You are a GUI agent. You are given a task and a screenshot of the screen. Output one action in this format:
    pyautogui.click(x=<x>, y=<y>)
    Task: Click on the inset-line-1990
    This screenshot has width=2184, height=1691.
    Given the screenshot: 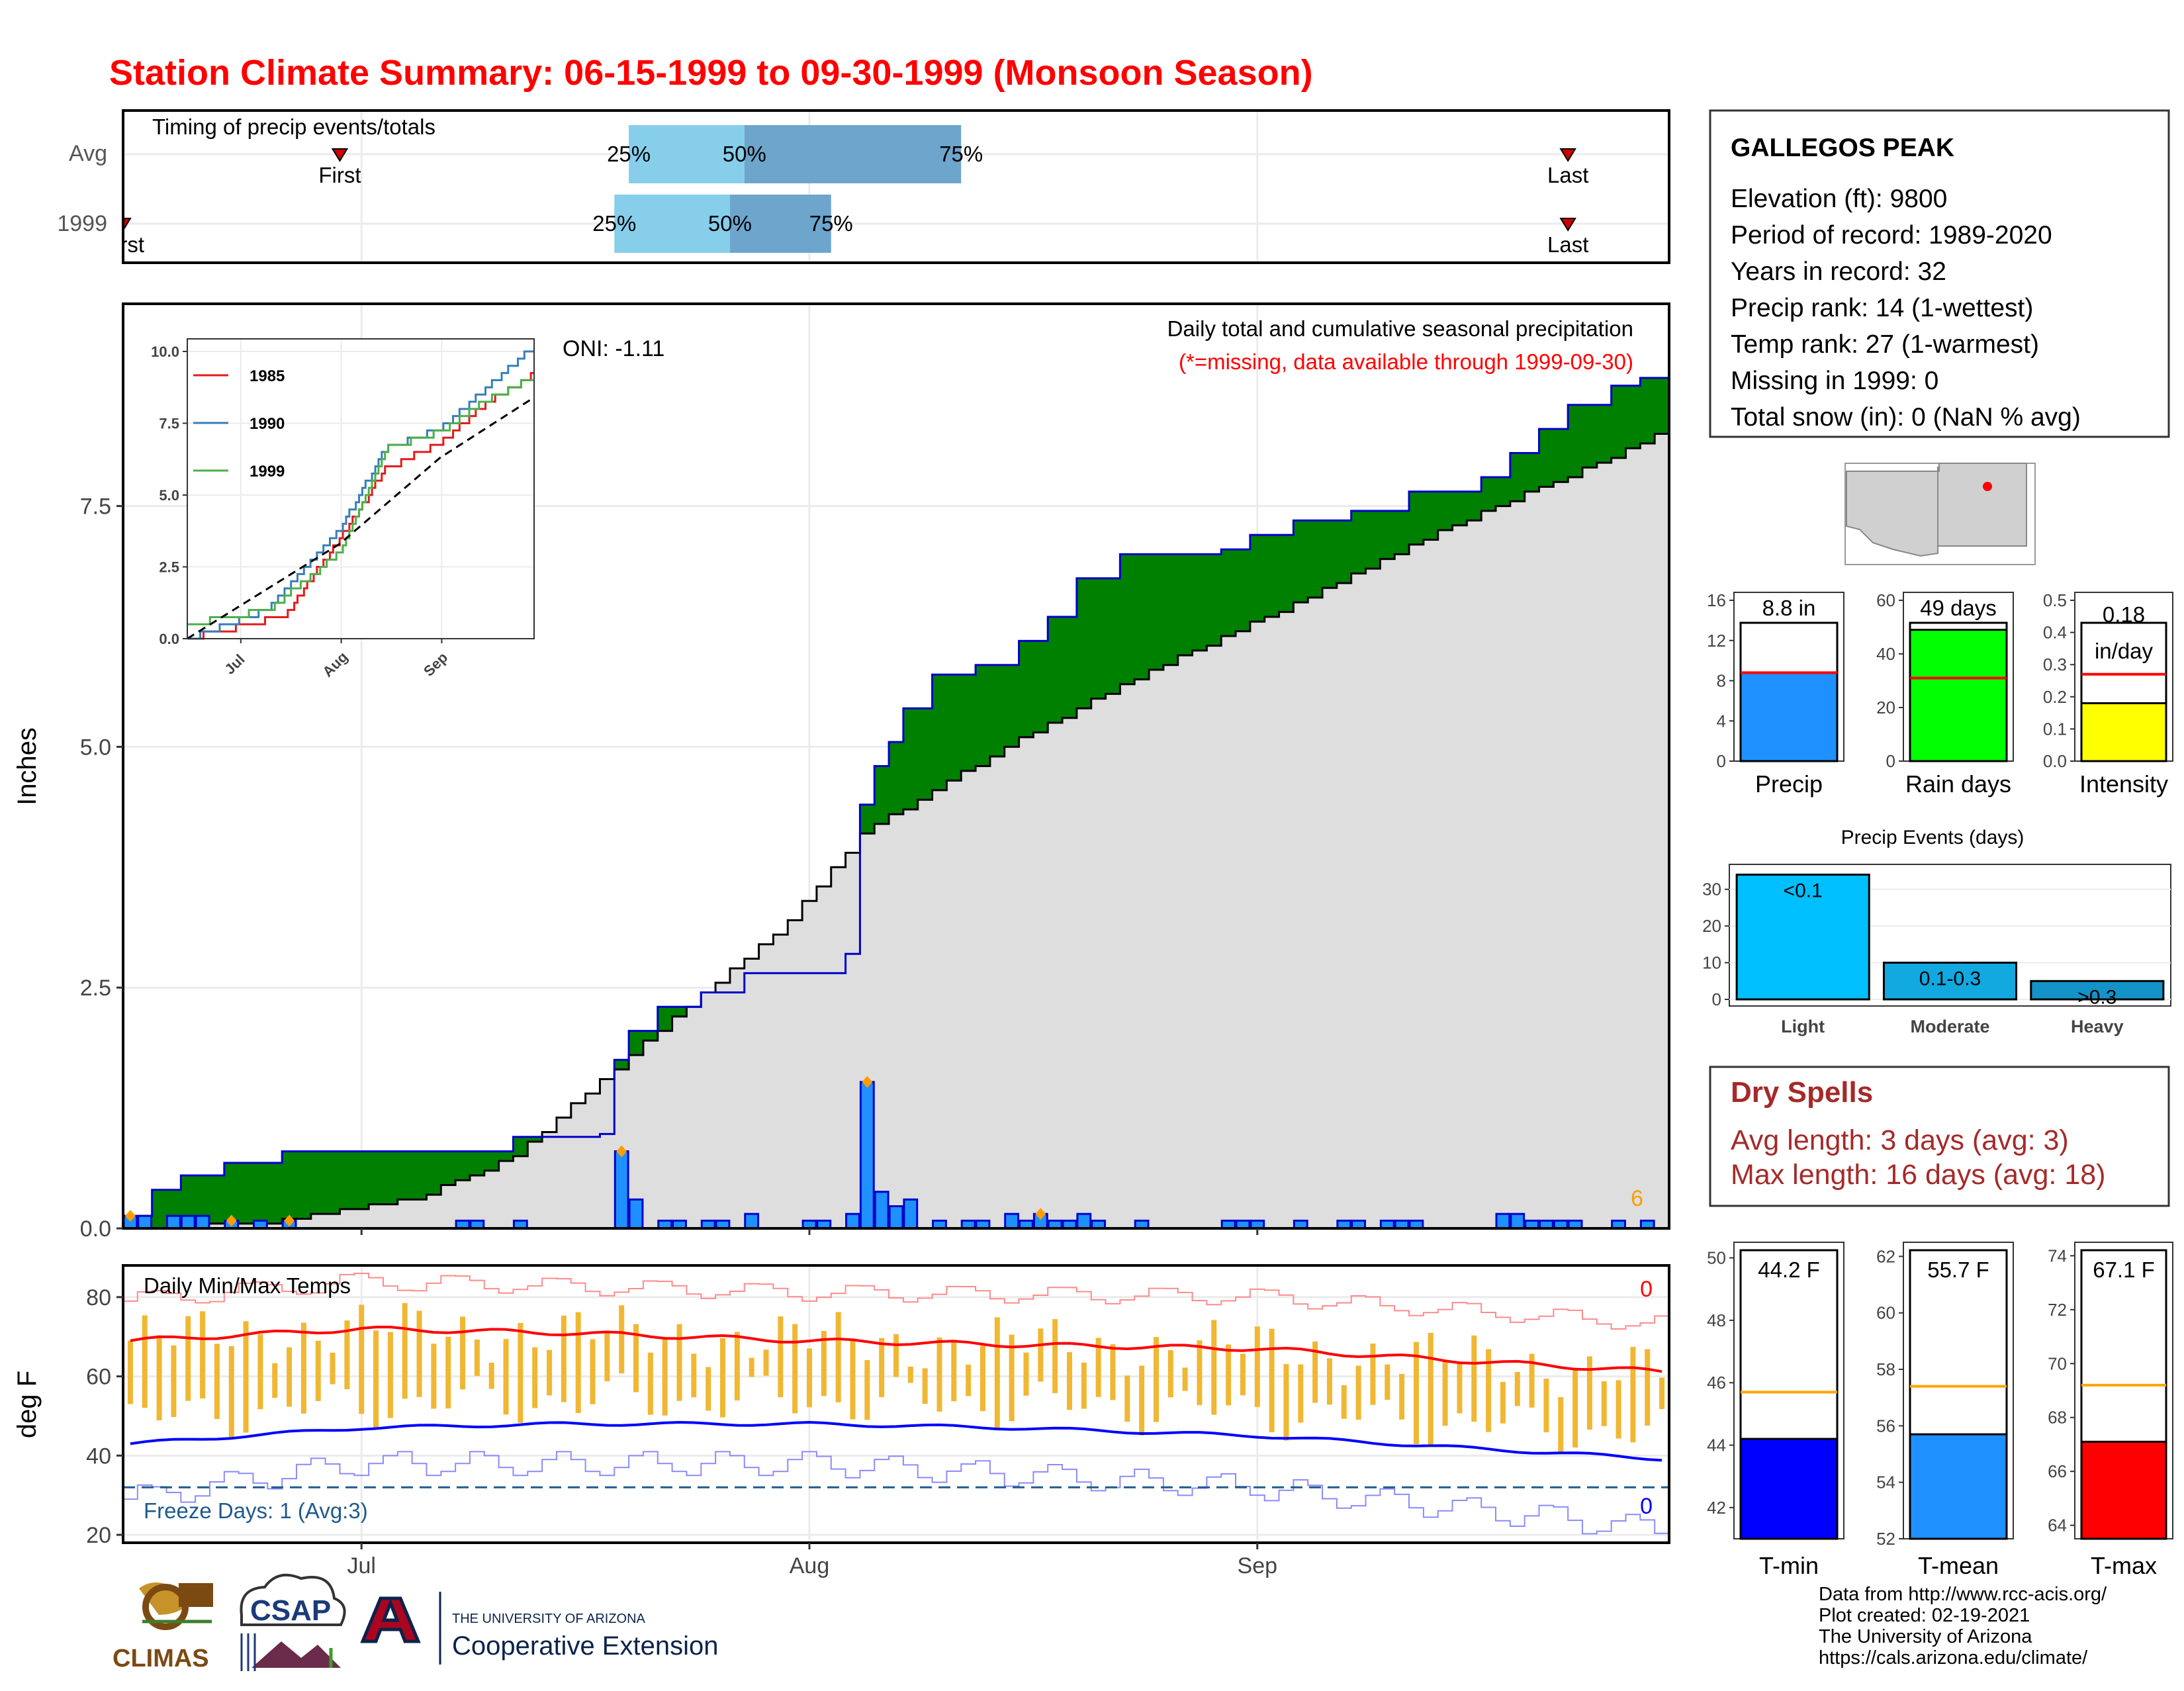 What is the action you would take?
    pyautogui.click(x=360, y=495)
    